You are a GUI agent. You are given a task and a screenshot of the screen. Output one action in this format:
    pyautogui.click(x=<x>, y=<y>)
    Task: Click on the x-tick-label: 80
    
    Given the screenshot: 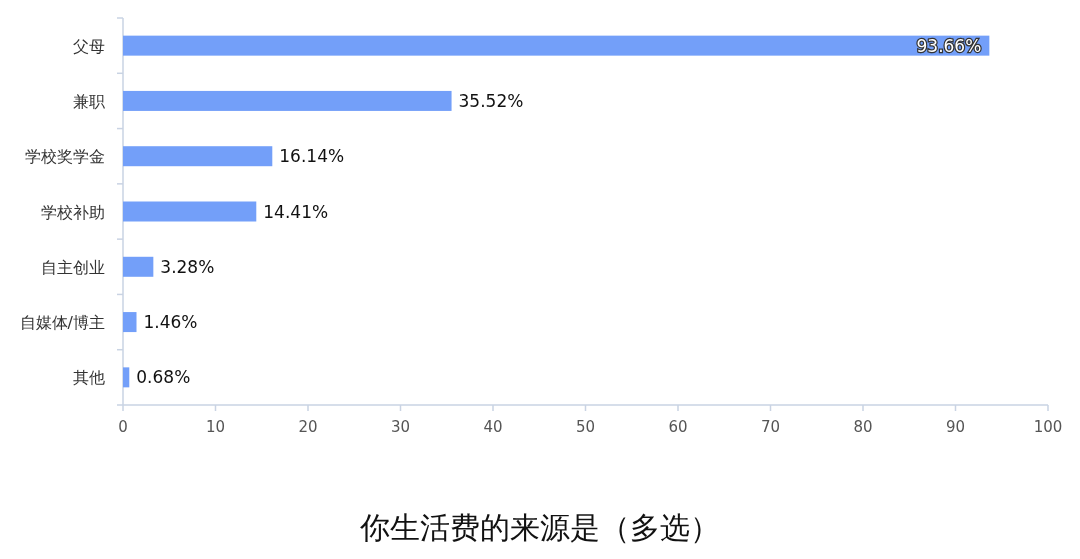 What is the action you would take?
    pyautogui.click(x=863, y=427)
    